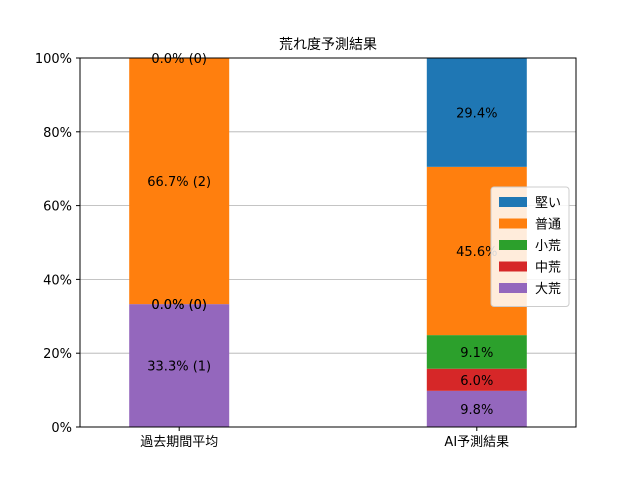 This screenshot has width=640, height=484. Describe the element at coordinates (61, 428) in the screenshot. I see `y-tick-label: 0%` at that location.